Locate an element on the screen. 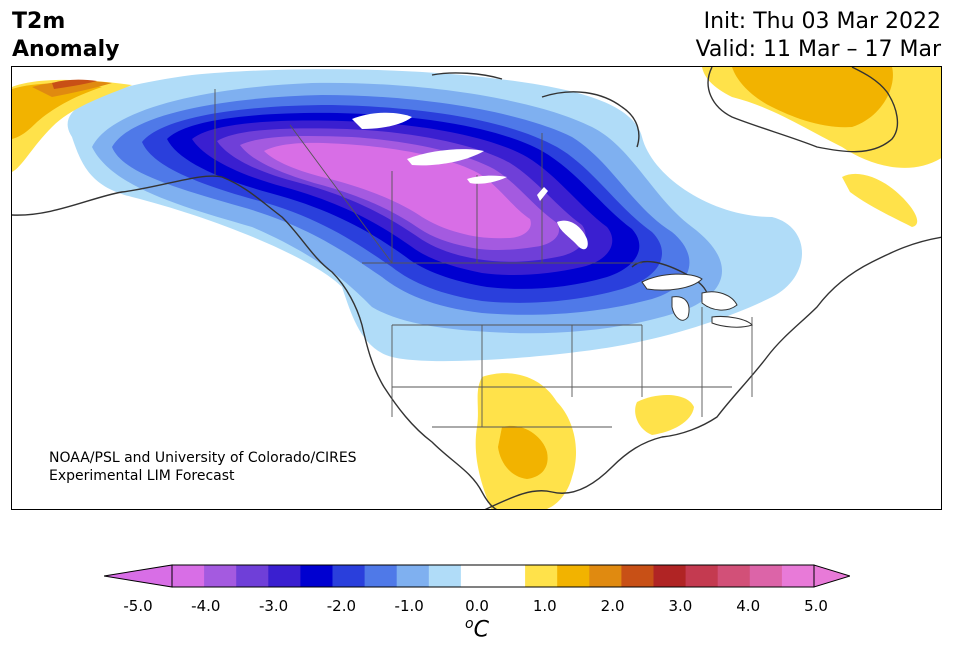  credit-line-2: Experimental LIM Forecast is located at coordinates (142, 476).